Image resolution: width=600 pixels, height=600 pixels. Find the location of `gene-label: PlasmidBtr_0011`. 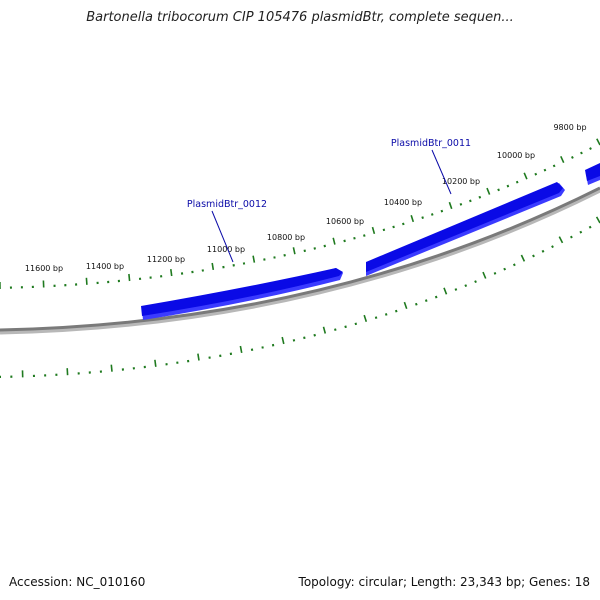

gene-label: PlasmidBtr_0011 is located at coordinates (431, 143).